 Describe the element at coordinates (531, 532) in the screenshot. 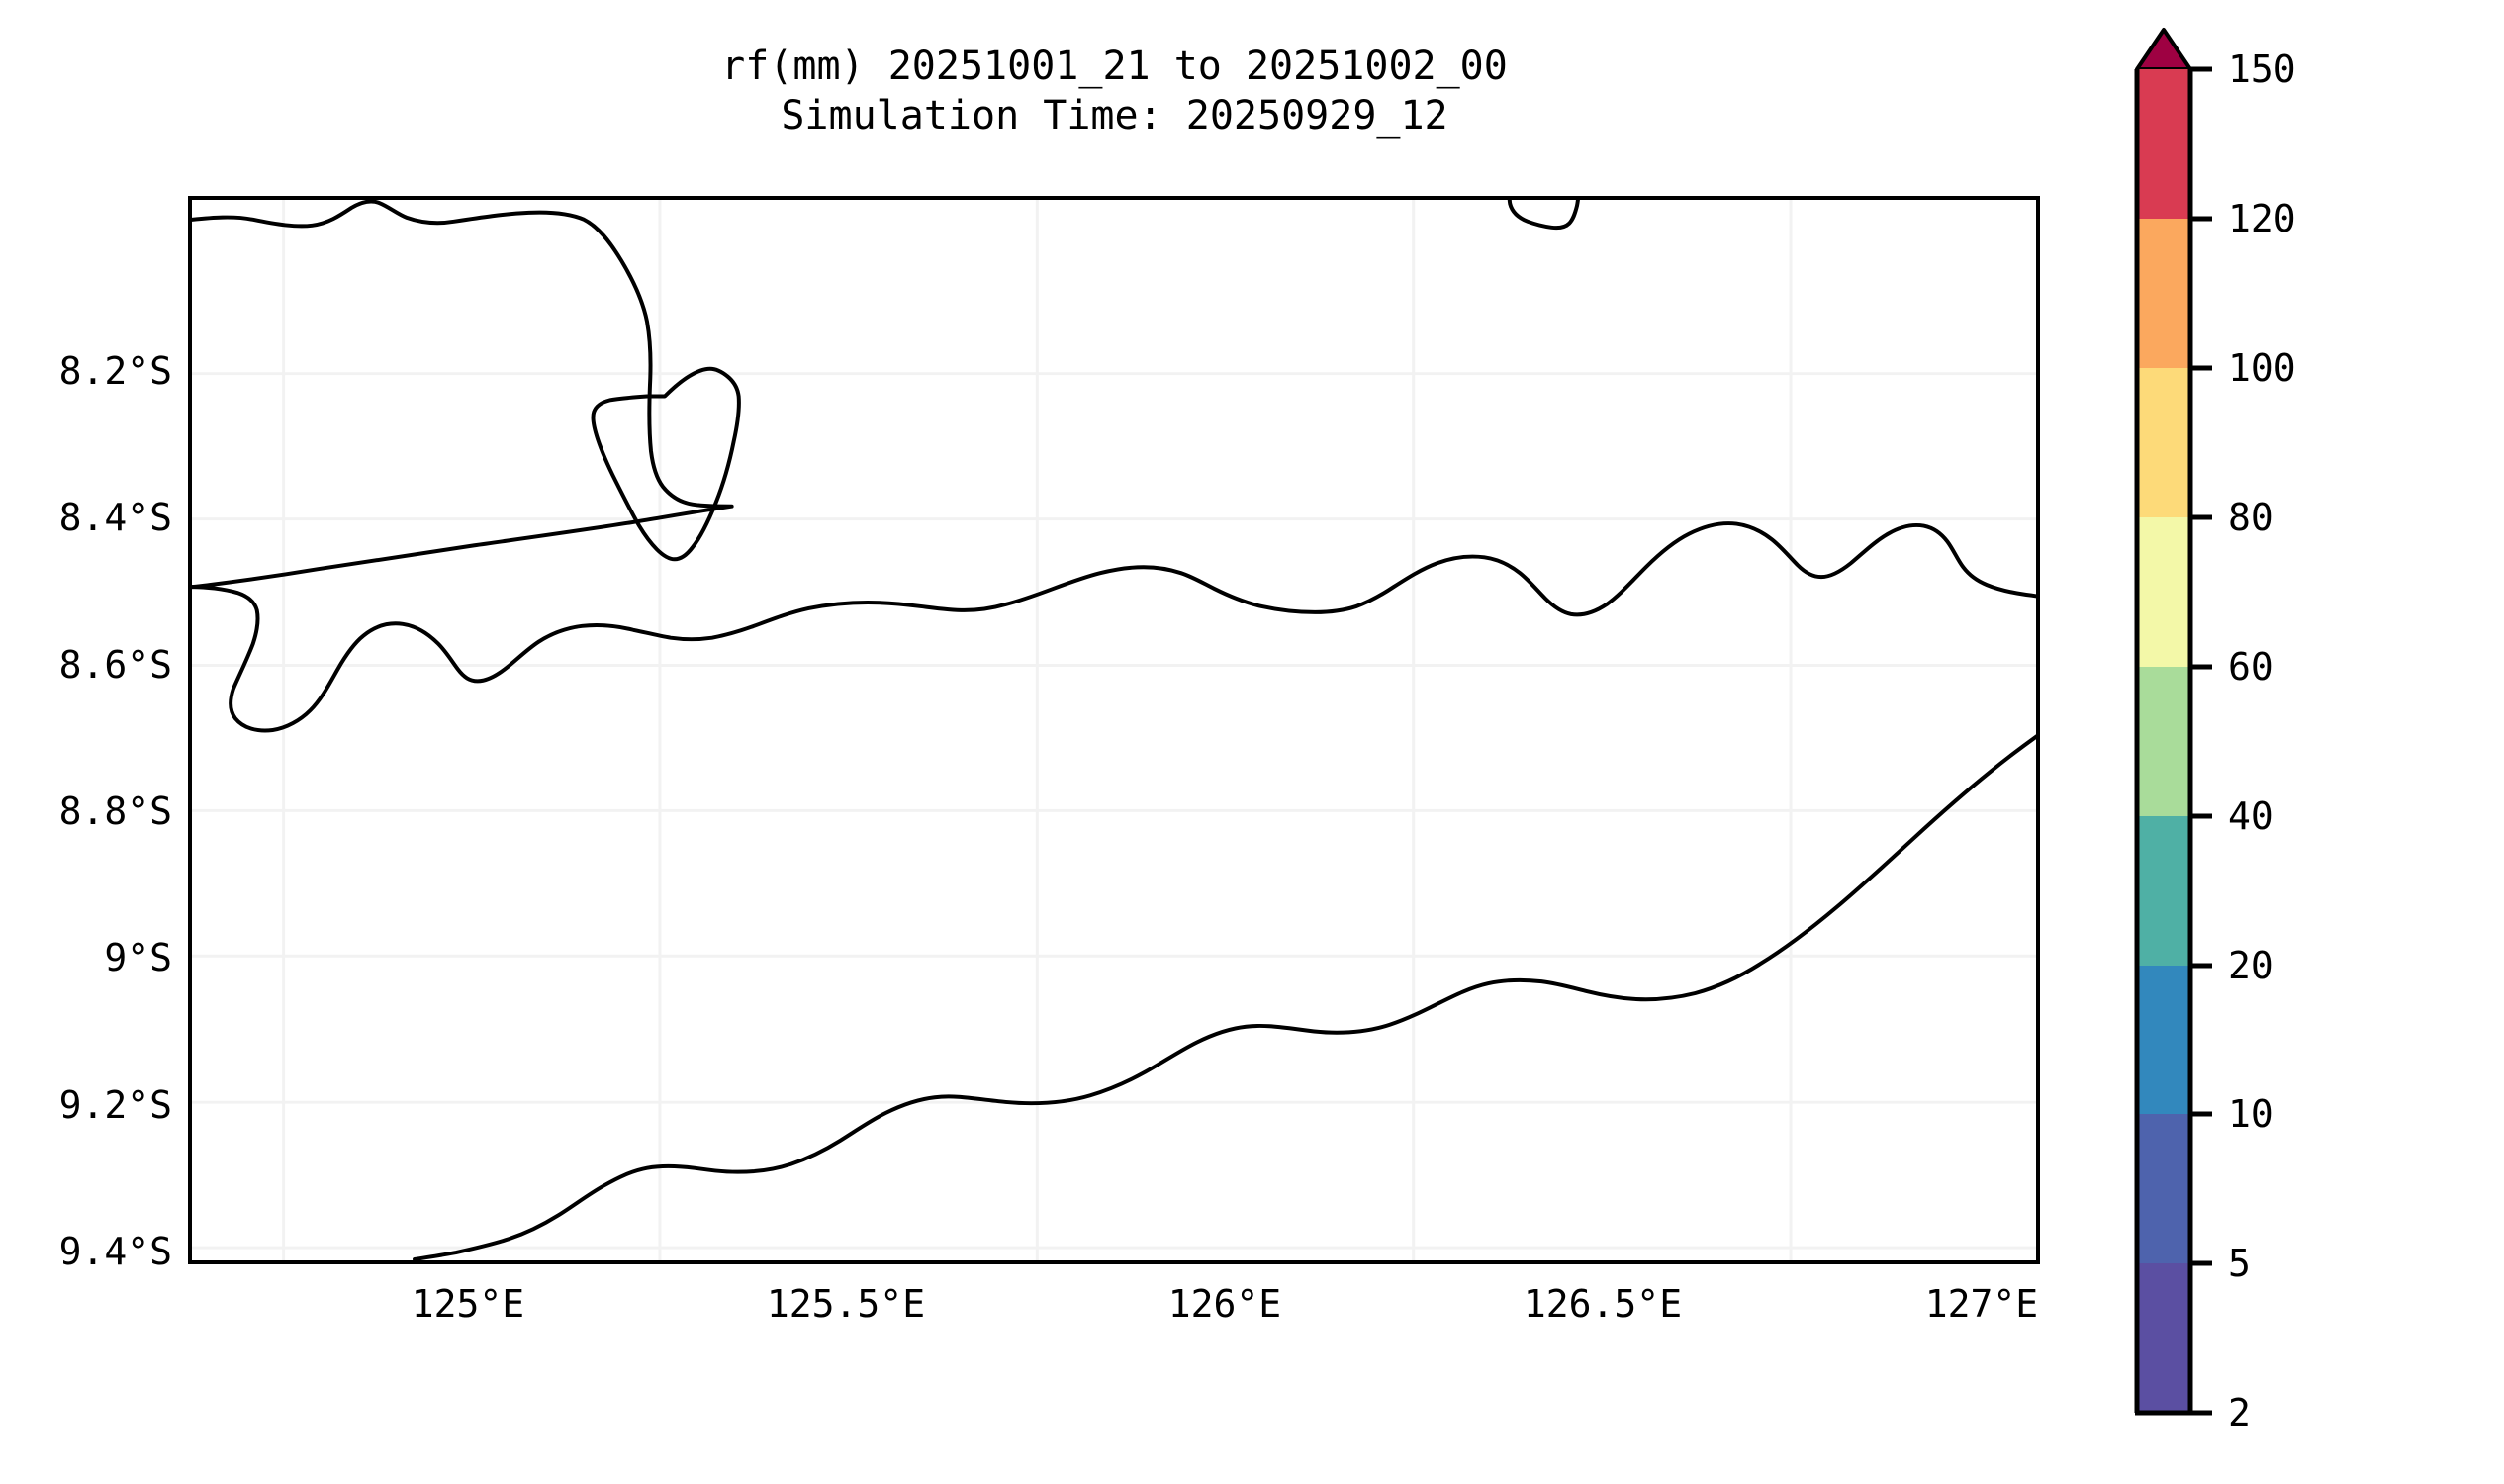

I see `coastline-southwest-inlet` at that location.